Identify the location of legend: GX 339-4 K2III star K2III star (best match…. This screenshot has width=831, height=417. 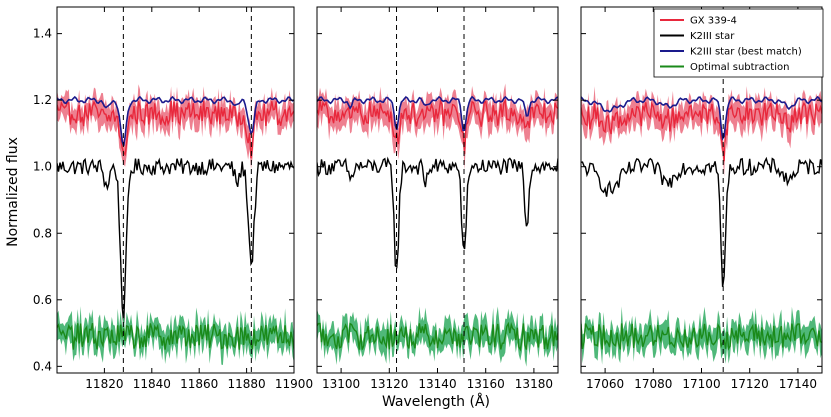
(738, 43).